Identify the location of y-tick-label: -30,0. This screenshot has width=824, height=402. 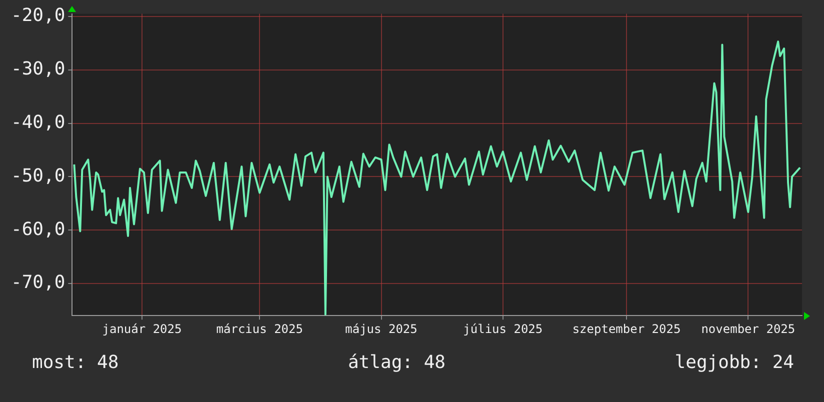
(38, 69).